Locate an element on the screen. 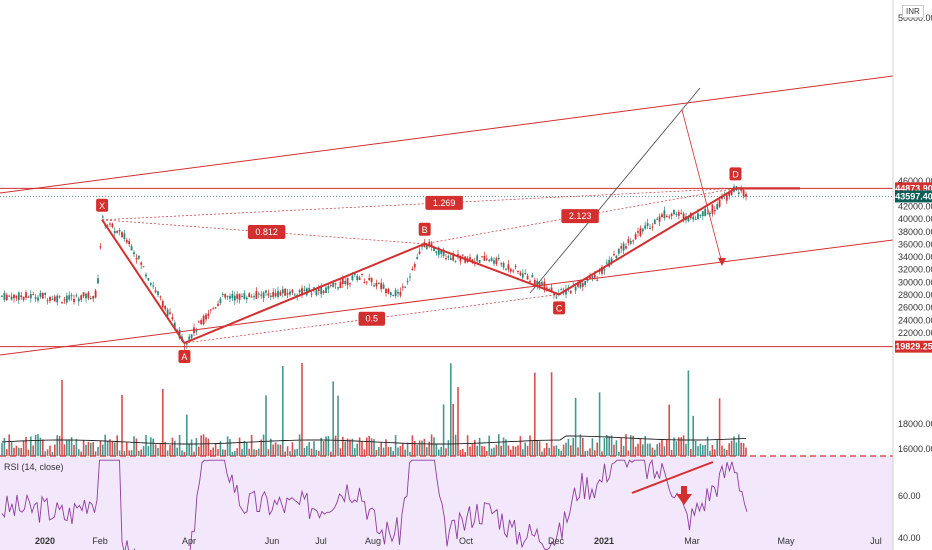 This screenshot has height=550, width=932. time-axis-label: Feb is located at coordinates (100, 541).